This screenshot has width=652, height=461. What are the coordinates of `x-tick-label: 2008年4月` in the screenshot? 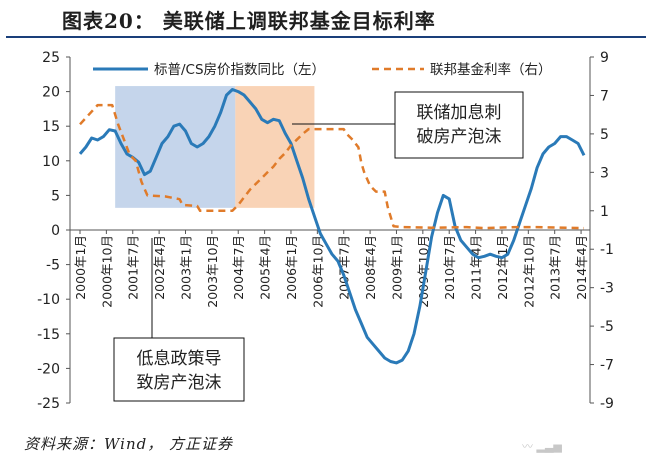 It's located at (370, 267).